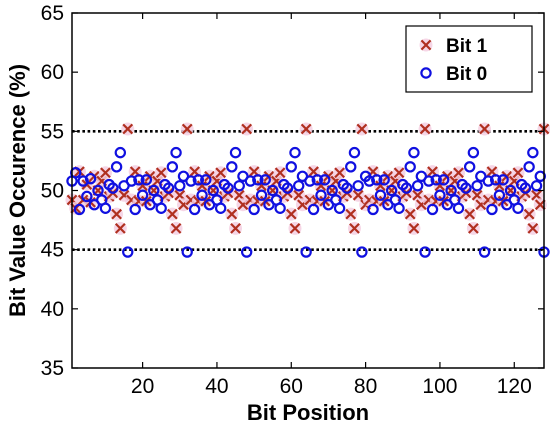 This screenshot has width=550, height=431. I want to click on legend: Bit 1 Bit 0, so click(469, 59).